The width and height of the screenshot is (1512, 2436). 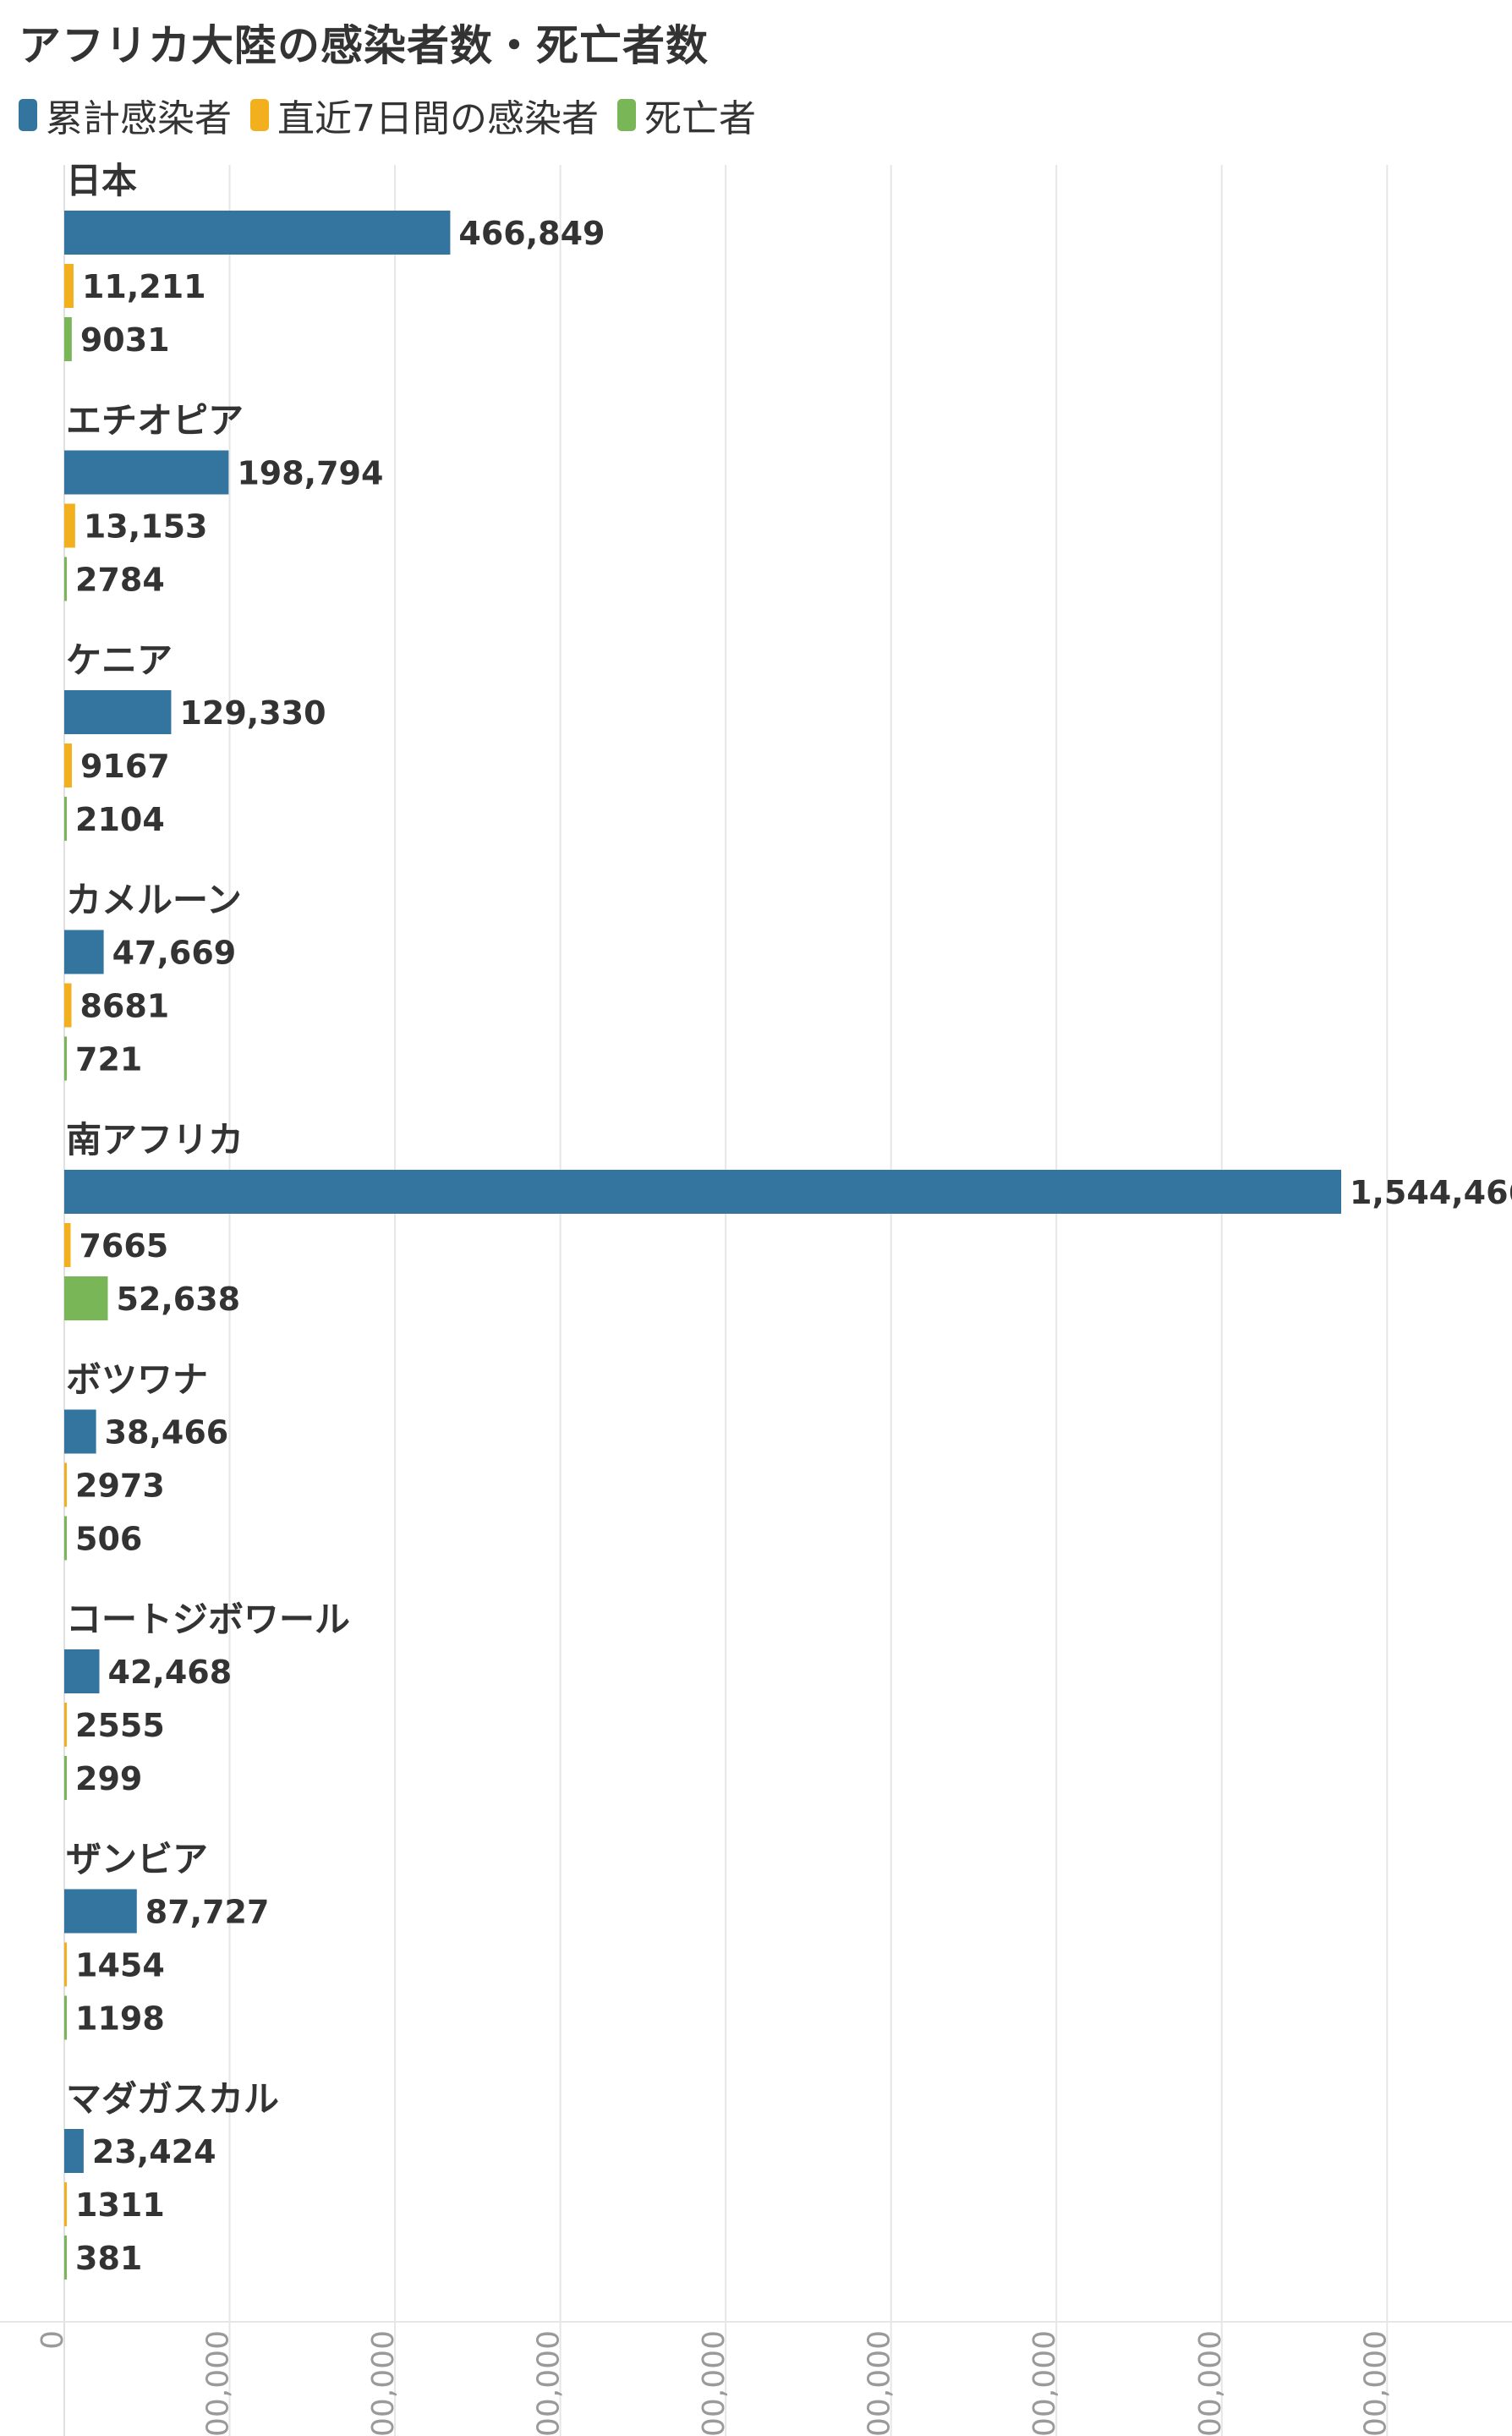 What do you see at coordinates (120, 2019) in the screenshot?
I see `data-label: 1198` at bounding box center [120, 2019].